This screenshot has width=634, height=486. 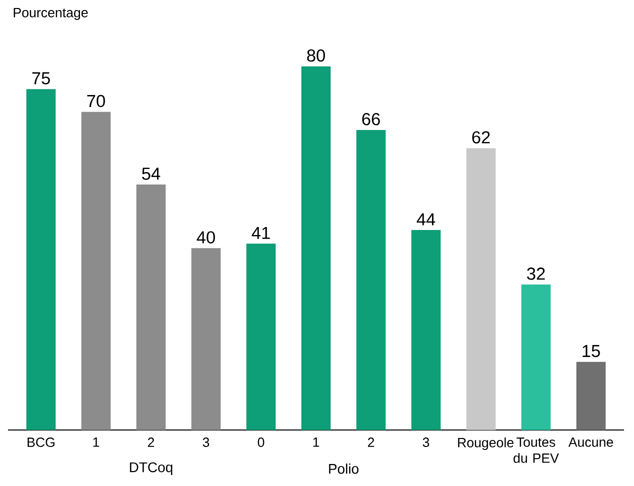 What do you see at coordinates (205, 237) in the screenshot?
I see `data-label: 40` at bounding box center [205, 237].